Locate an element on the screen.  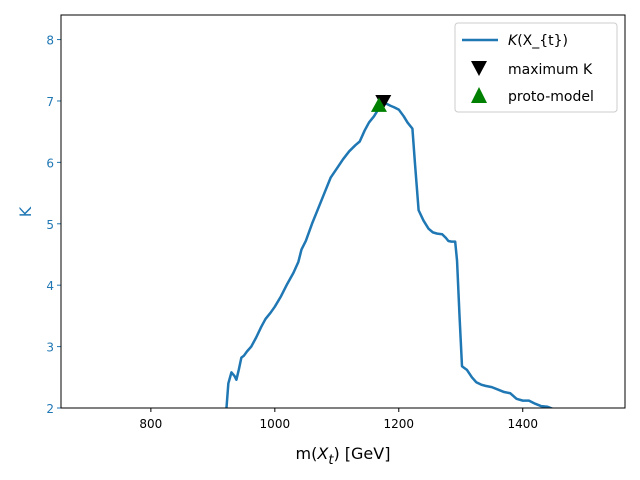
legend-entry-maximum: maximum K is located at coordinates (550, 70).